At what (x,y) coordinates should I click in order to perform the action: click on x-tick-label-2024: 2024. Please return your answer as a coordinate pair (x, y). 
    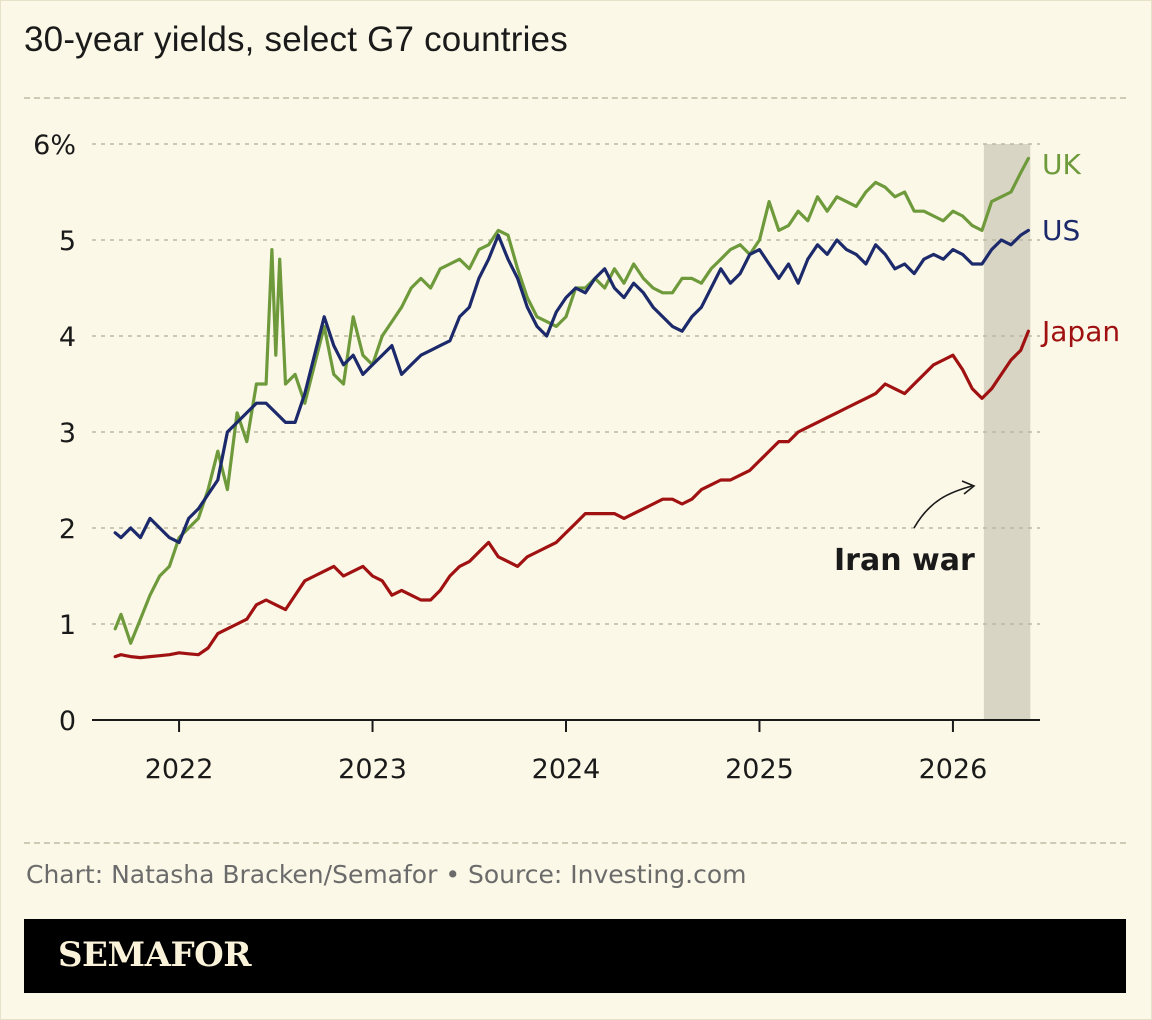
    Looking at the image, I should click on (566, 769).